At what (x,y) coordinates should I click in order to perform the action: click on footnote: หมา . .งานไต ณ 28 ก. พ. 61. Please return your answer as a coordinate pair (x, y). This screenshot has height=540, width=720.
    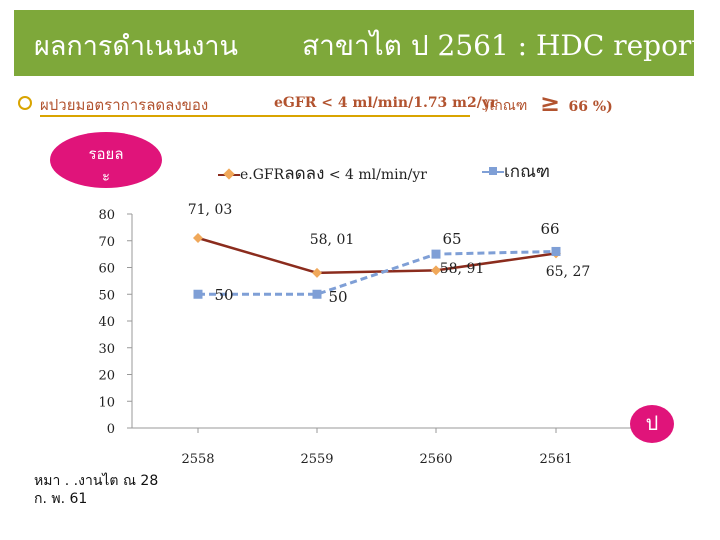
    Looking at the image, I should click on (96, 490).